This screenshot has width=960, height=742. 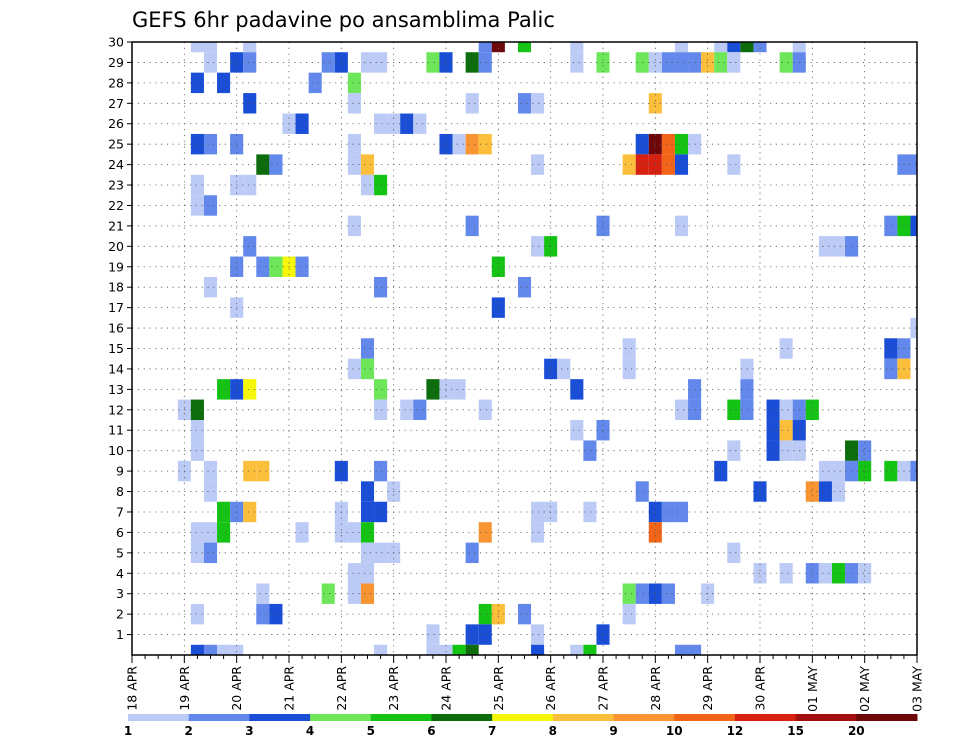 What do you see at coordinates (492, 731) in the screenshot?
I see `colorbar-label: 7` at bounding box center [492, 731].